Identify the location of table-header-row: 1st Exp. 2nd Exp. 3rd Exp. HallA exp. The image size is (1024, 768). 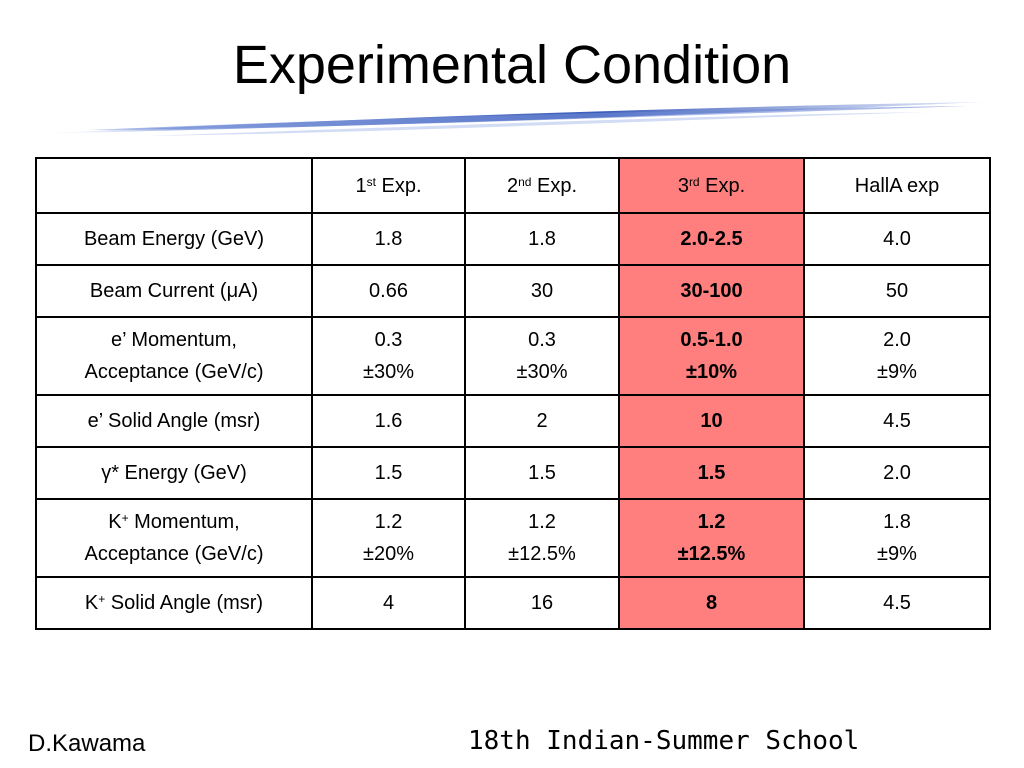
(513, 185).